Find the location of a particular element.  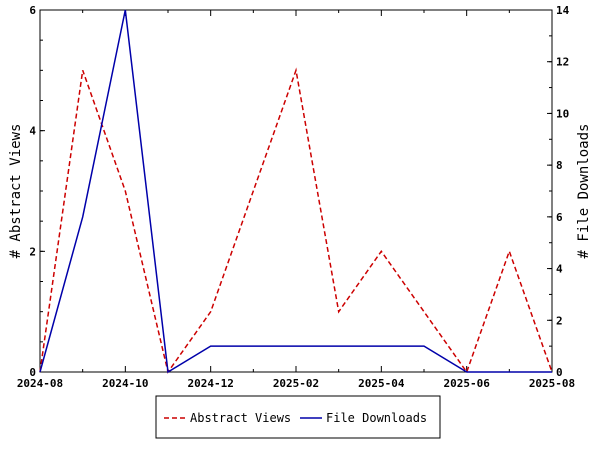

legend-label: File Downloads is located at coordinates (376, 418).